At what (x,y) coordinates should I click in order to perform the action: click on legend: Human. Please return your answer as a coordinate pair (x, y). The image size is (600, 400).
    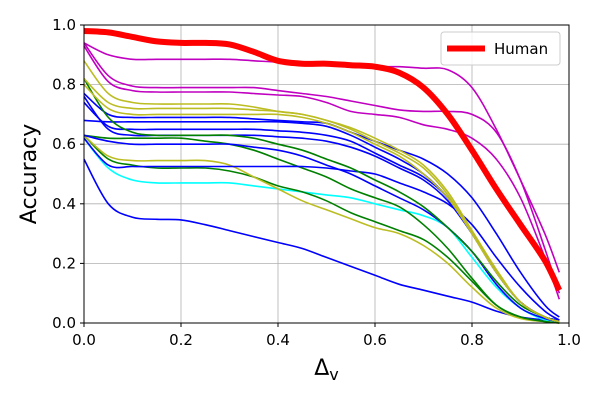
    Looking at the image, I should click on (500, 48).